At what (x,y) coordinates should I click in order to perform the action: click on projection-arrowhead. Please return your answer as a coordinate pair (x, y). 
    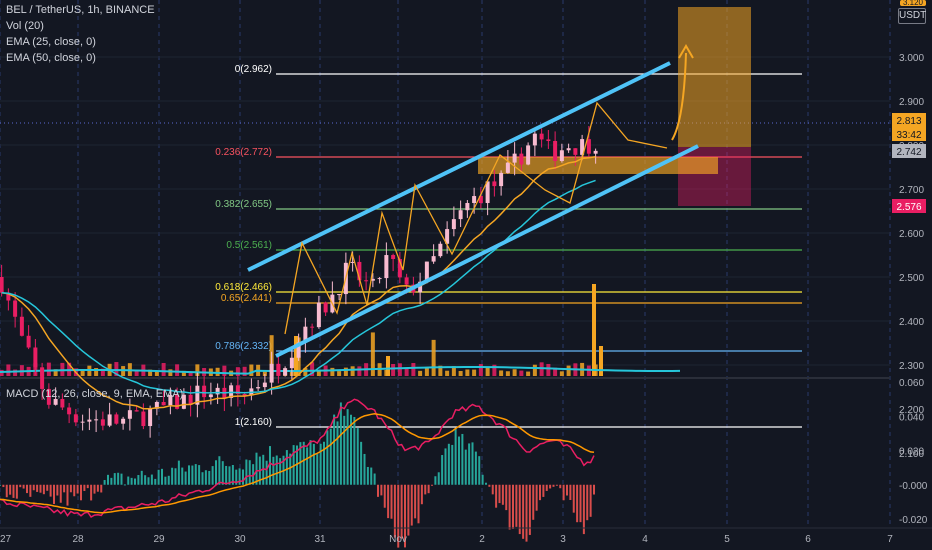
    Looking at the image, I should click on (686, 51).